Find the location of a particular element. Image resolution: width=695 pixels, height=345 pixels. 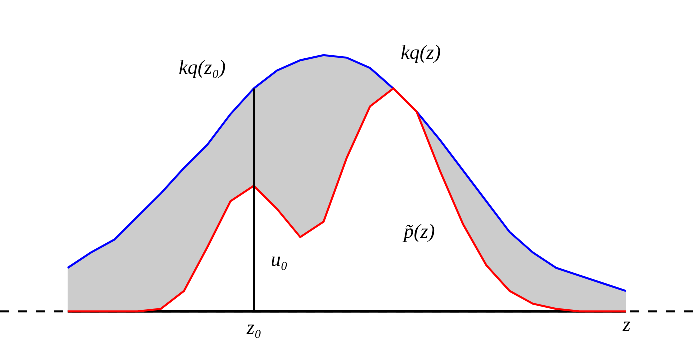

annotation: u₀ is located at coordinates (279, 260).